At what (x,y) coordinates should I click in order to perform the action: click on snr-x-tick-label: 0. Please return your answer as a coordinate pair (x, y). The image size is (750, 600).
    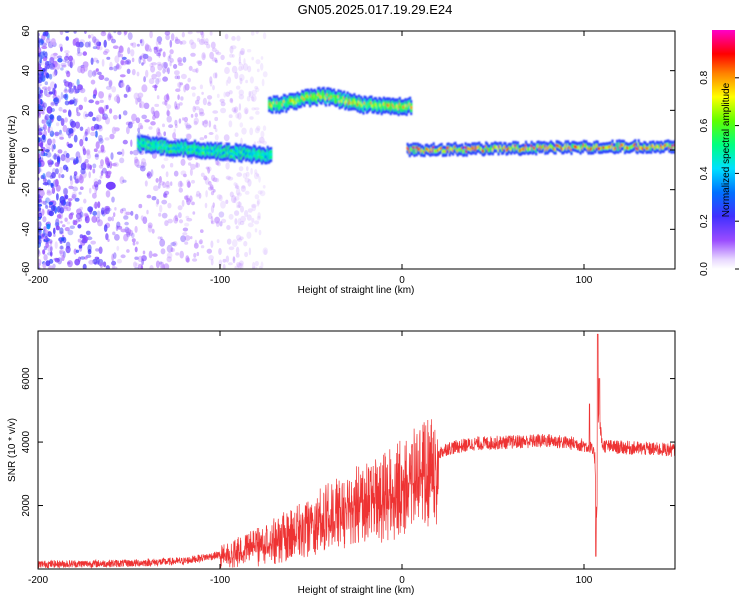
    Looking at the image, I should click on (402, 580).